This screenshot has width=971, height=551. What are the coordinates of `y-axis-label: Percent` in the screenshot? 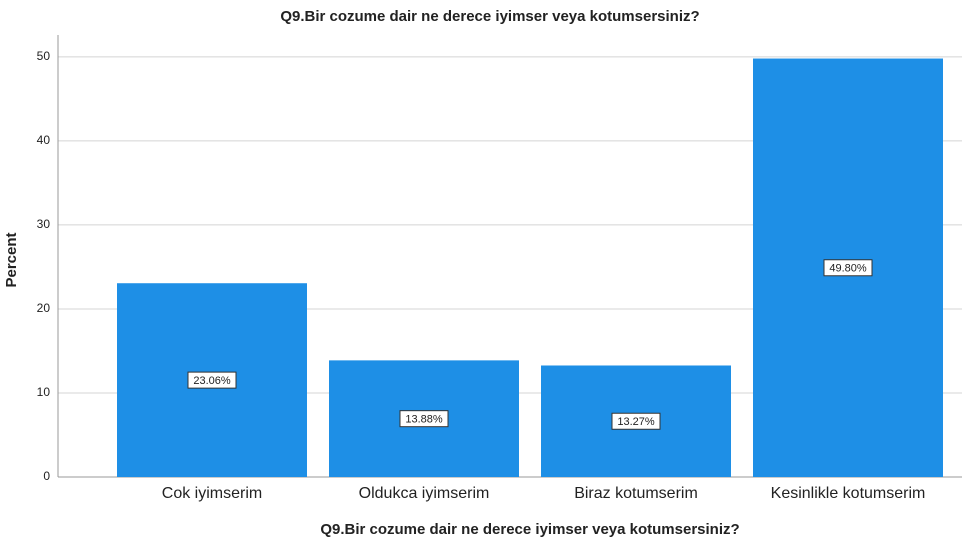 It's located at (11, 259).